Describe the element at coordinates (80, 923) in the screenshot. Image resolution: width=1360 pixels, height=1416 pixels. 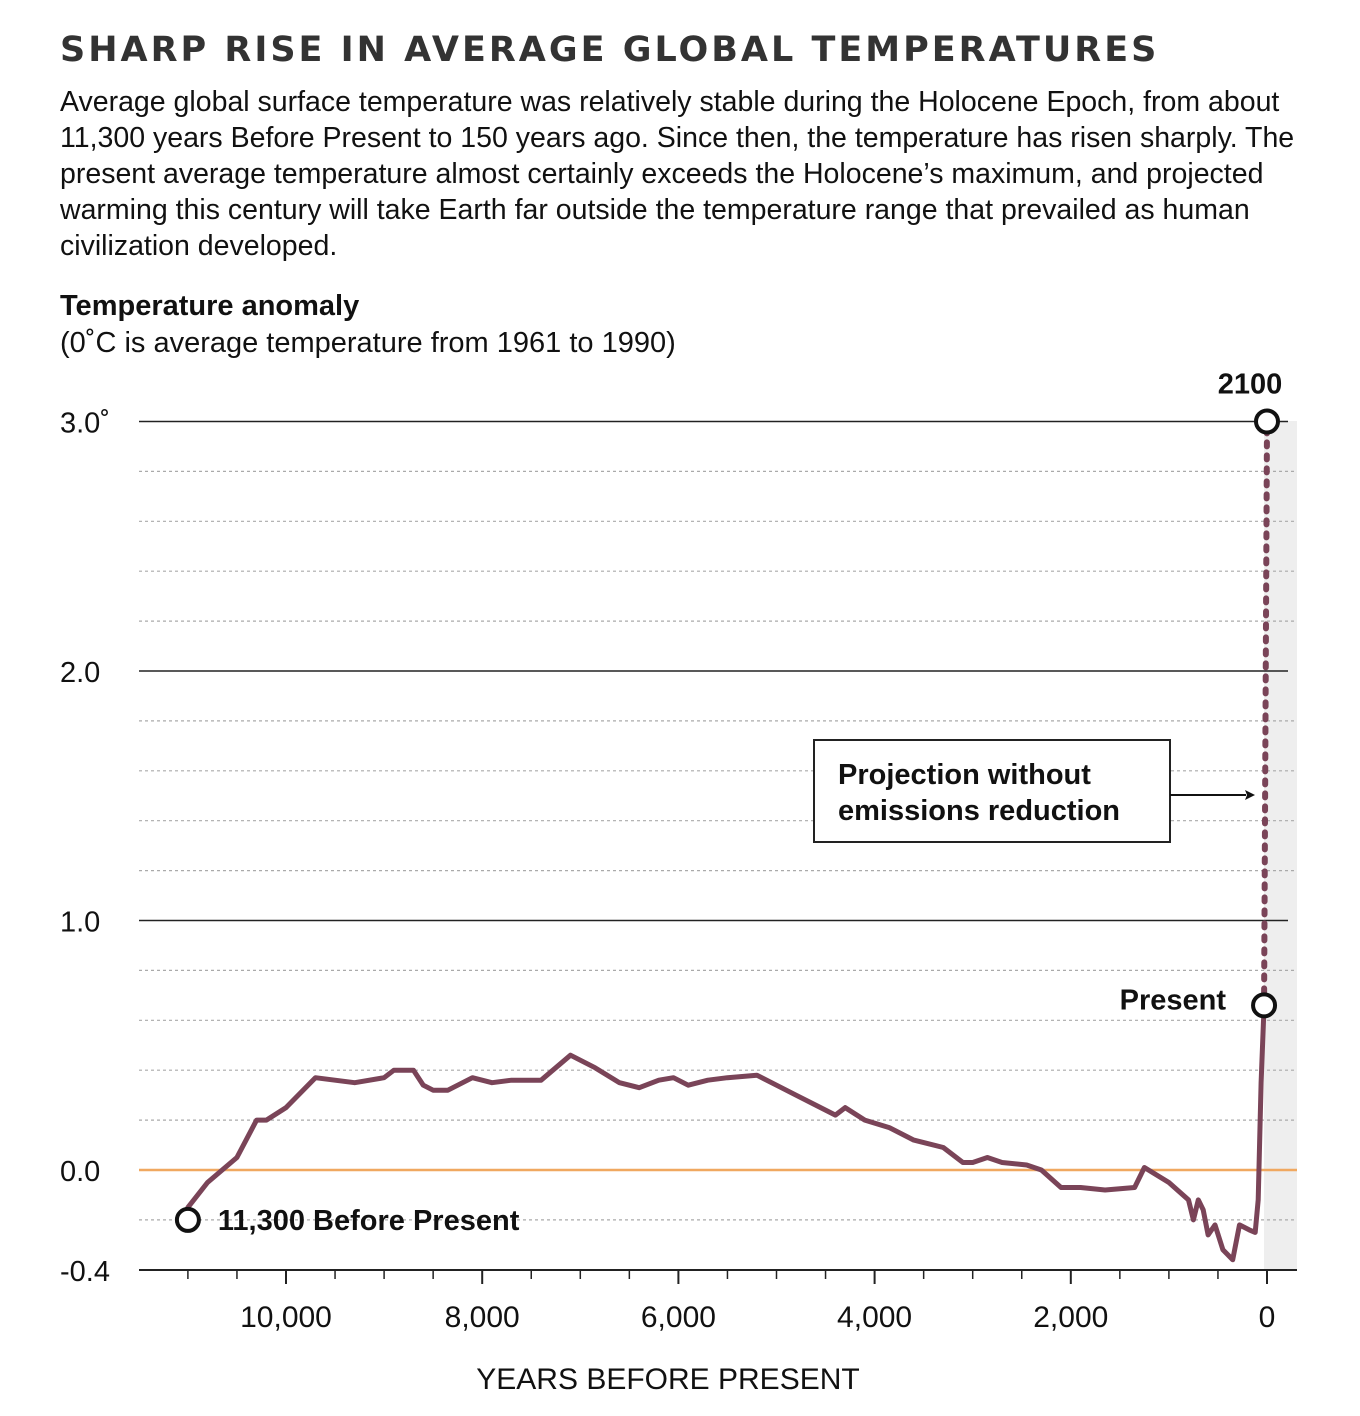
I see `y-tick-label: 1.0` at that location.